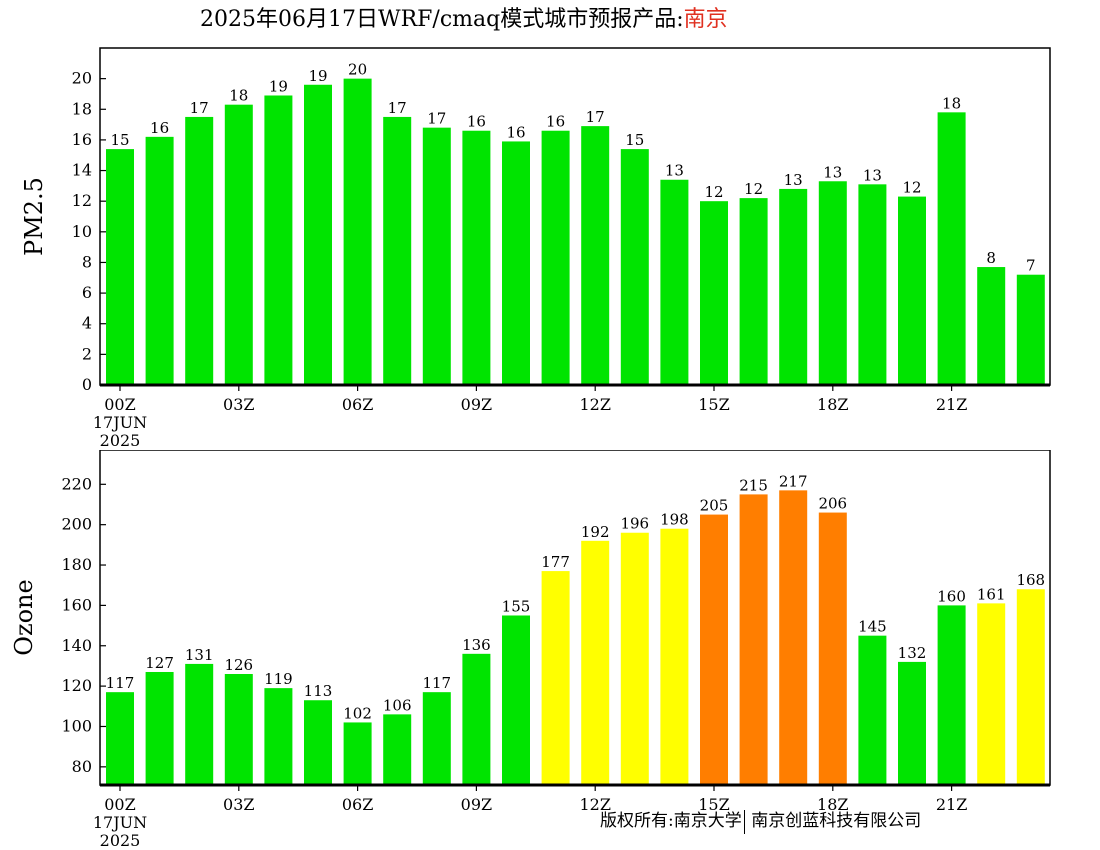 This screenshot has height=850, width=1100. Describe the element at coordinates (832, 404) in the screenshot. I see `pm25-x-tick-label: 18Z` at that location.